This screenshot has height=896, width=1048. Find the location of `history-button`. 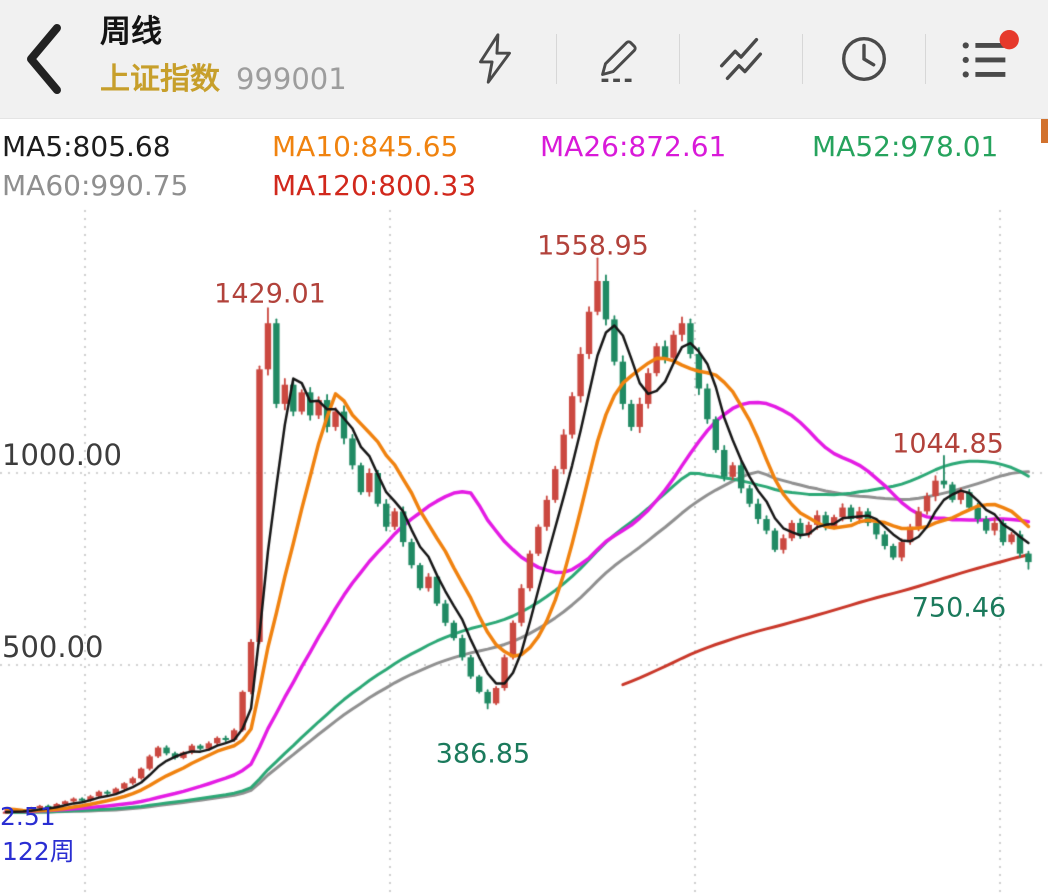

history-button is located at coordinates (864, 59).